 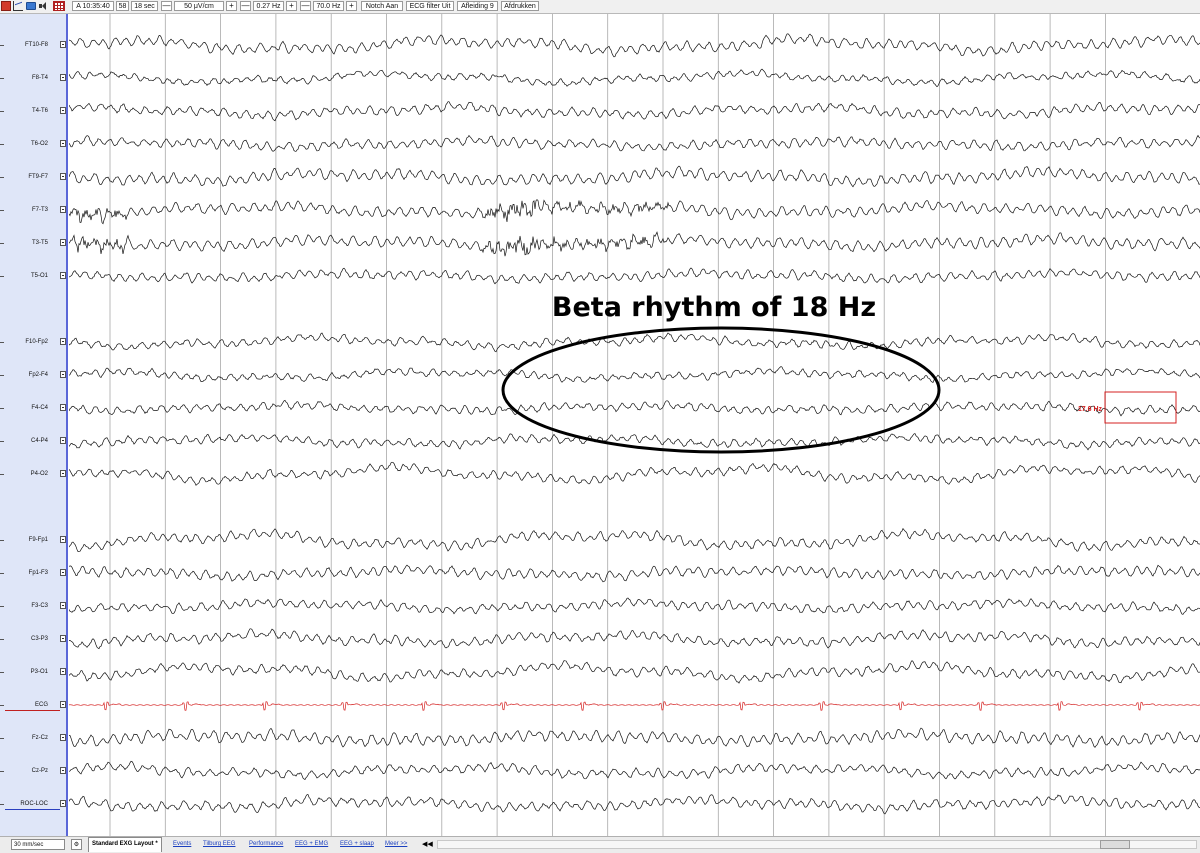 I want to click on nav-left-button: ◀◀, so click(x=427, y=844).